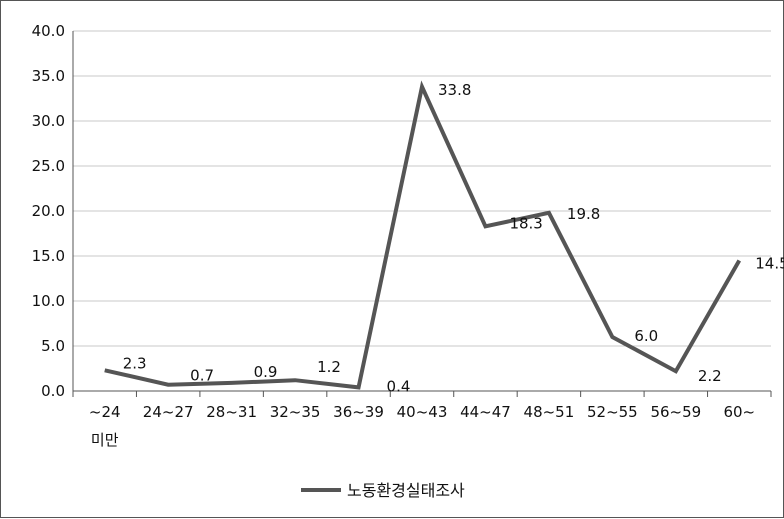 The height and width of the screenshot is (519, 784). What do you see at coordinates (48, 211) in the screenshot?
I see `y-tick-label: 20.0` at bounding box center [48, 211].